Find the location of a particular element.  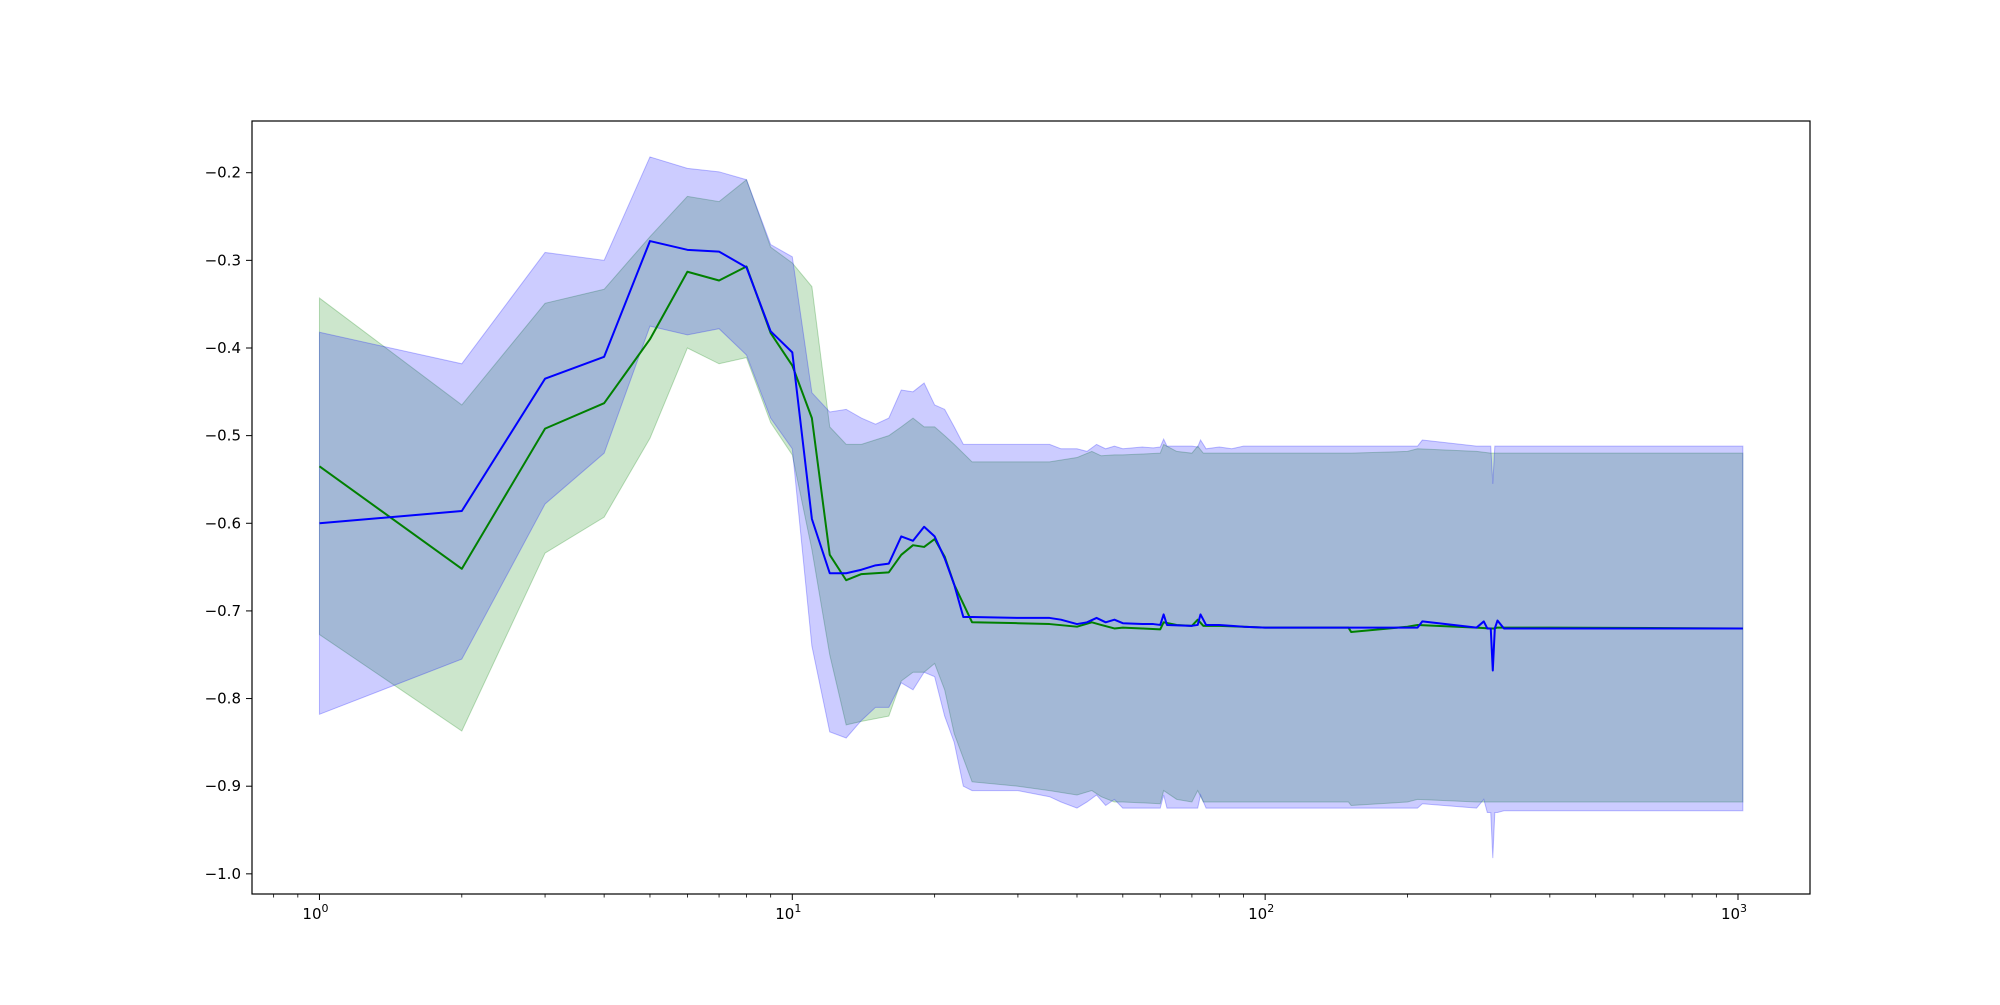

x-tick-label: 10³ is located at coordinates (1734, 912).